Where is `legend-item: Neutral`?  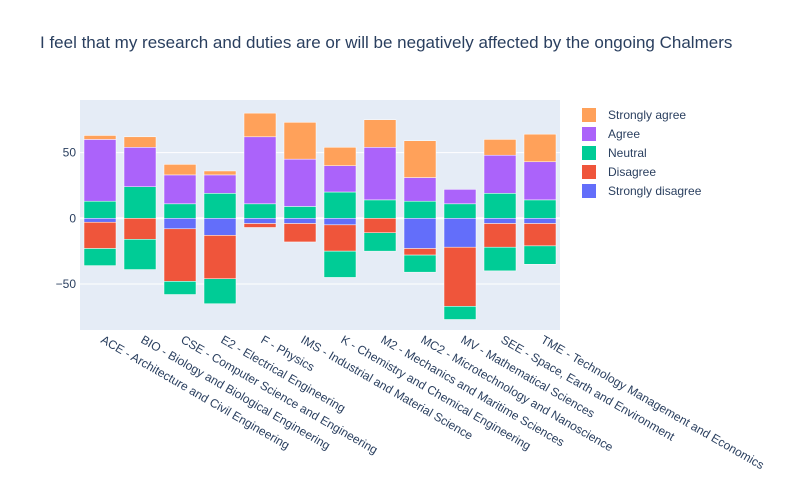
legend-item: Neutral is located at coordinates (614, 153).